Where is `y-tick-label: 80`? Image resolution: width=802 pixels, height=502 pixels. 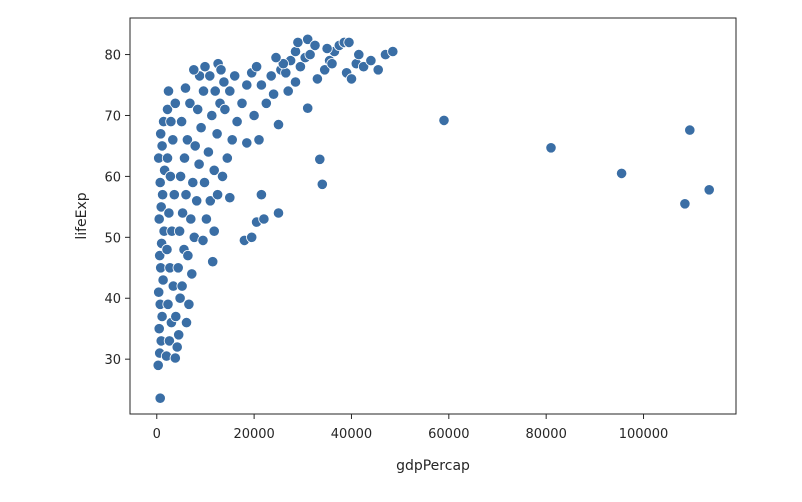 y-tick-label: 80 is located at coordinates (112, 56).